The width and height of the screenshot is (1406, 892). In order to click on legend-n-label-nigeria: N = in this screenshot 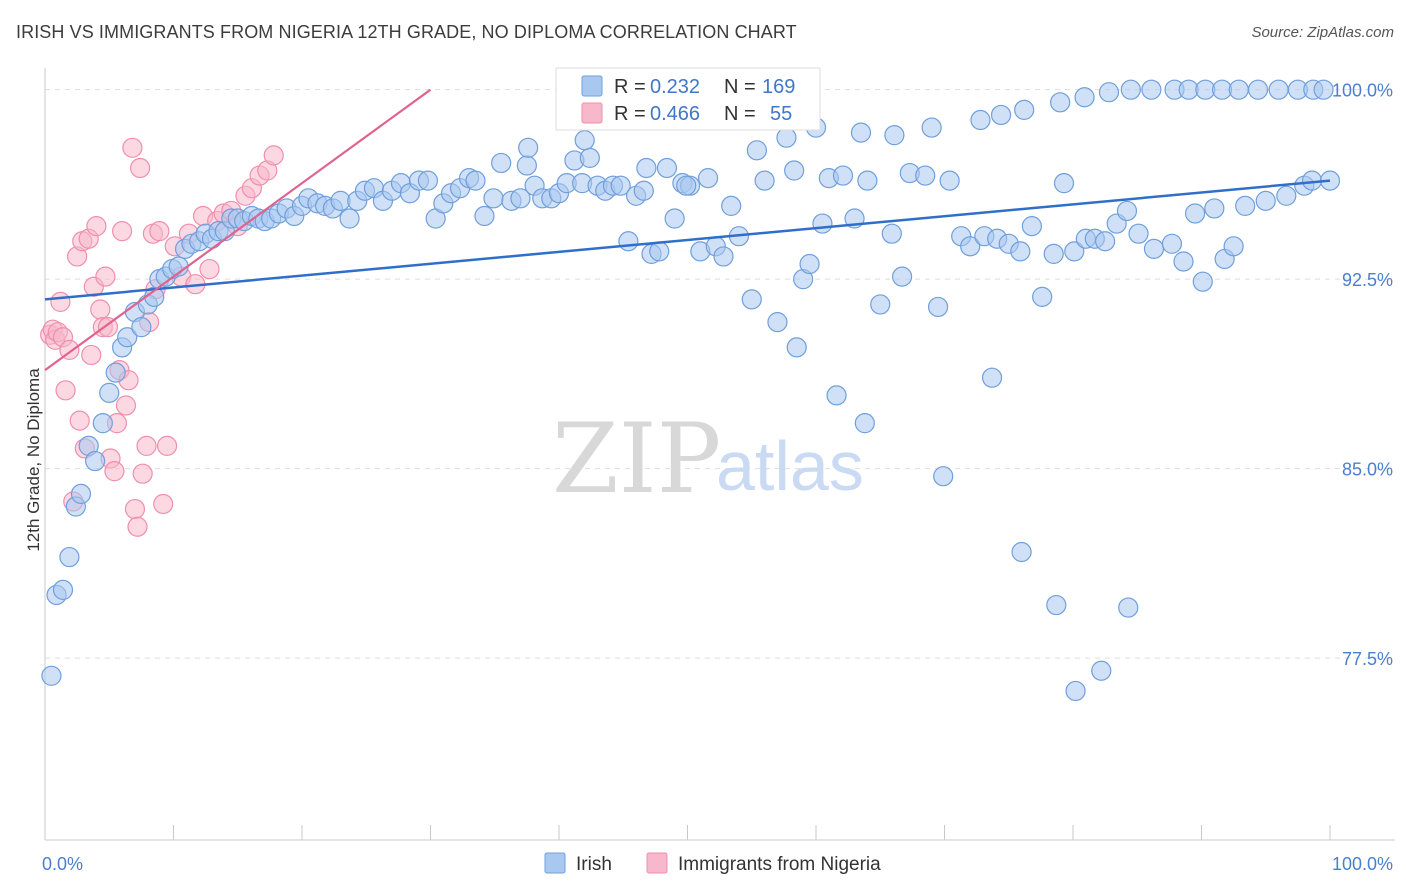, I will do `click(740, 114)`.